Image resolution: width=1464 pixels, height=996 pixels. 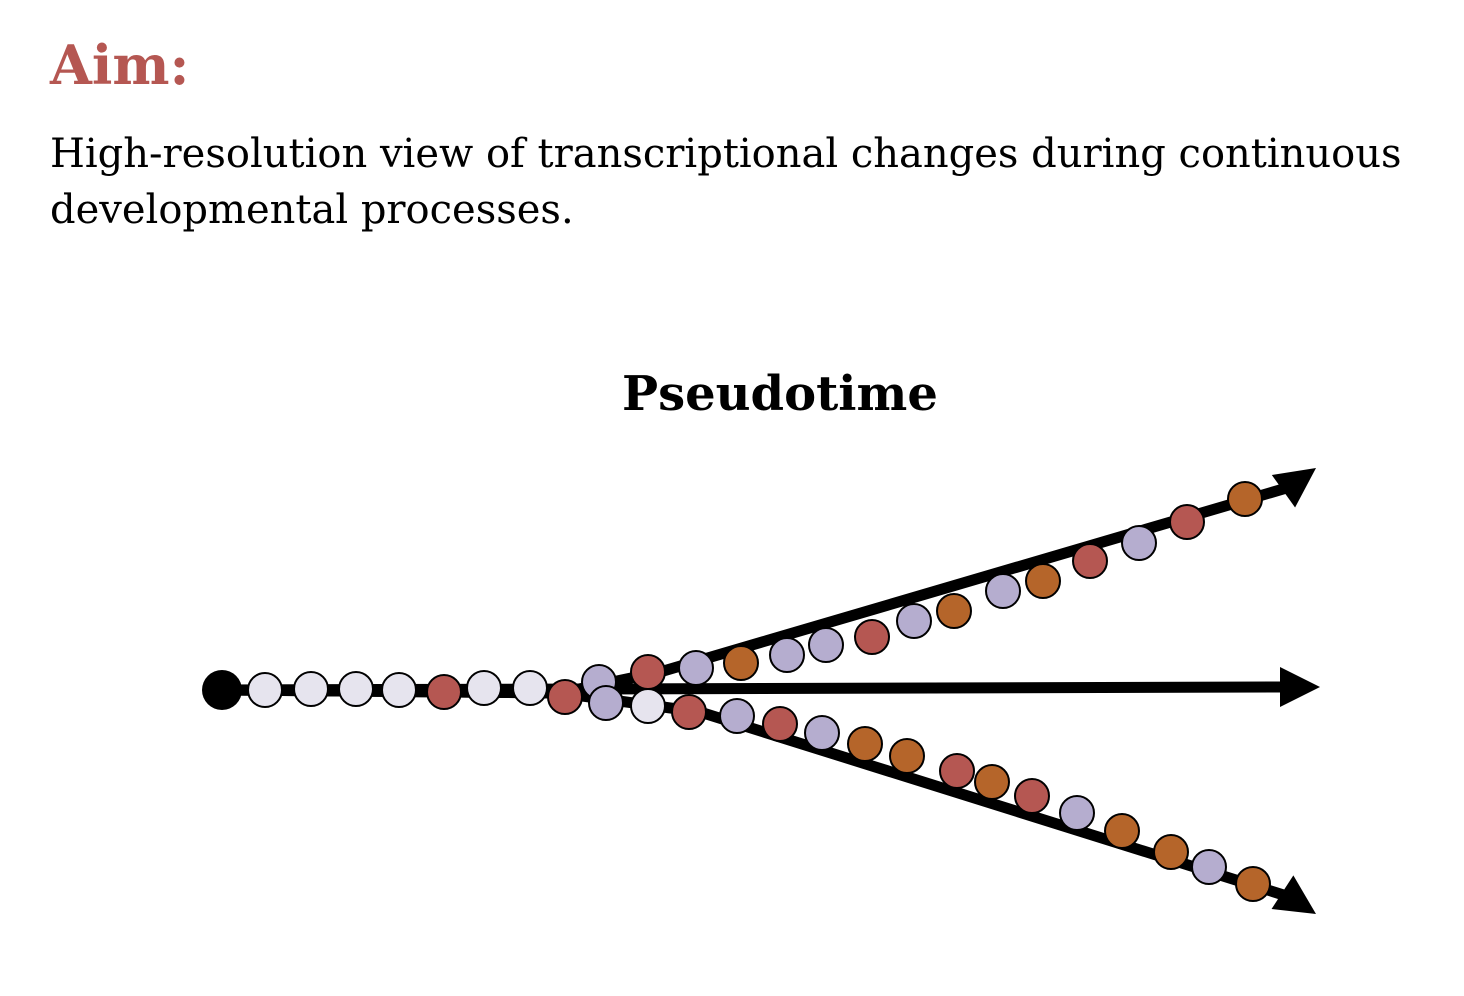 What do you see at coordinates (780, 394) in the screenshot?
I see `pseudotime-title: Pseudotime` at bounding box center [780, 394].